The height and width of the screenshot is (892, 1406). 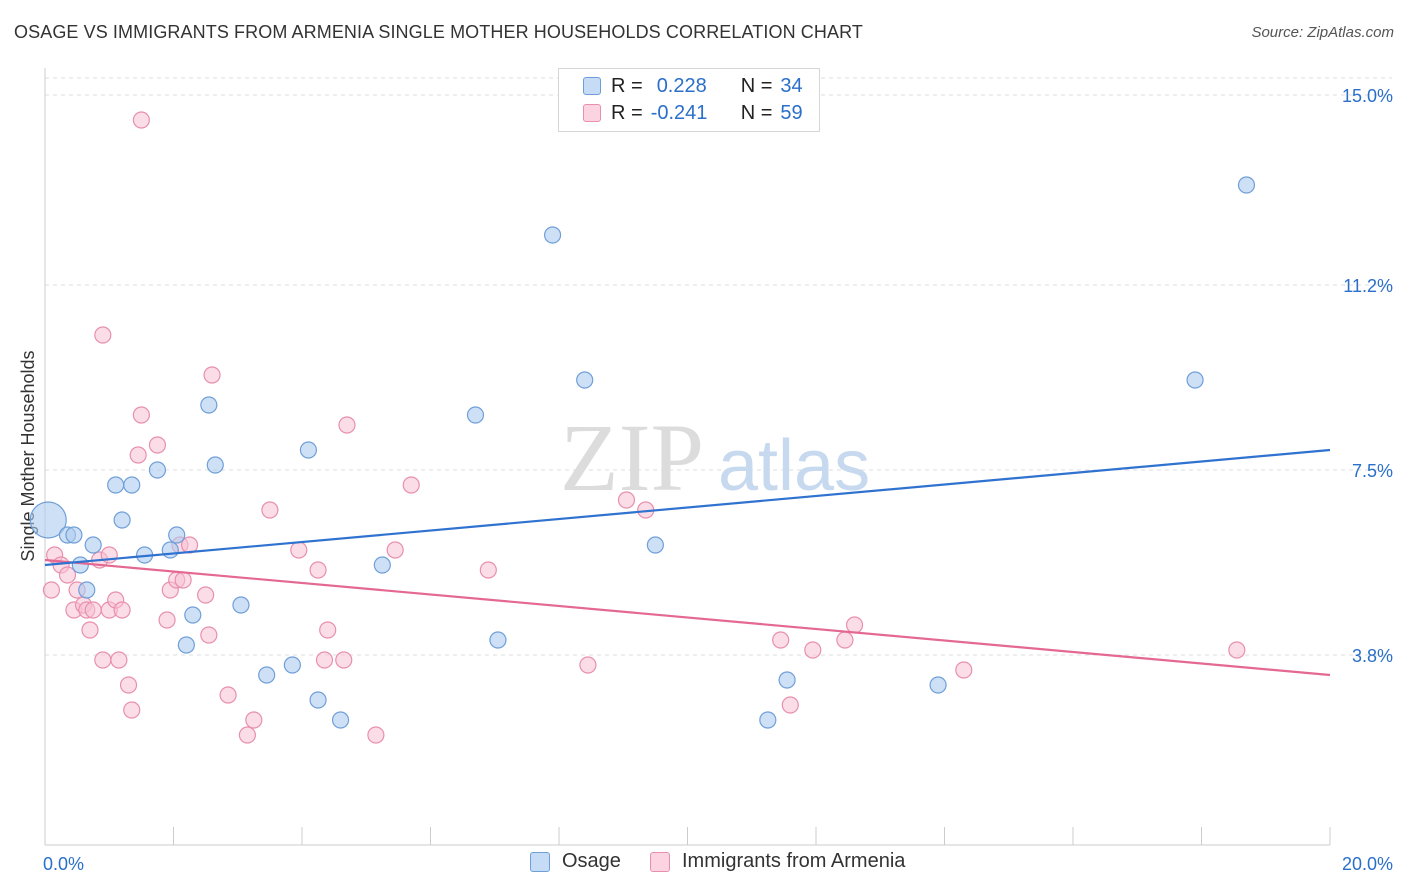 What do you see at coordinates (63, 864) in the screenshot?
I see `x-tick-label-min: 0.0%` at bounding box center [63, 864].